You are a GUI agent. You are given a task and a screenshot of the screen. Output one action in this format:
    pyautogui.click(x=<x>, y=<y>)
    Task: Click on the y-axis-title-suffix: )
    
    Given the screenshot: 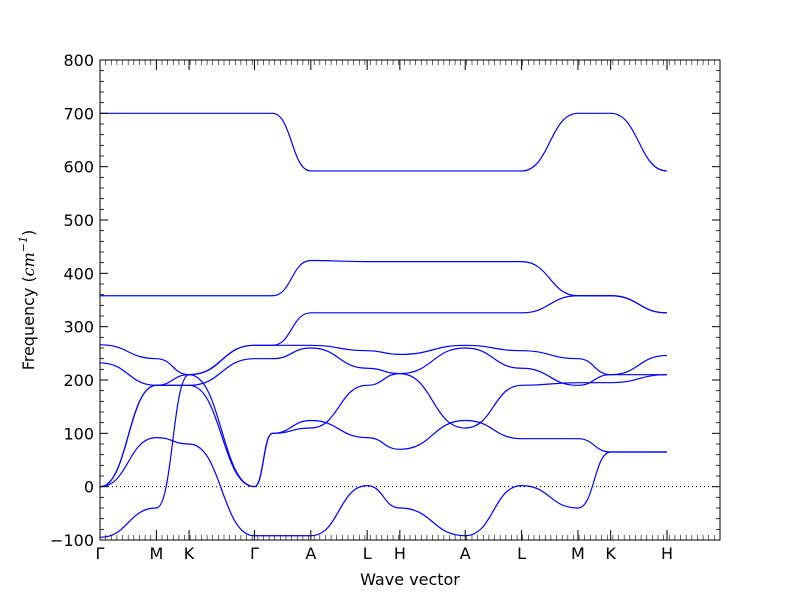 What is the action you would take?
    pyautogui.click(x=28, y=233)
    